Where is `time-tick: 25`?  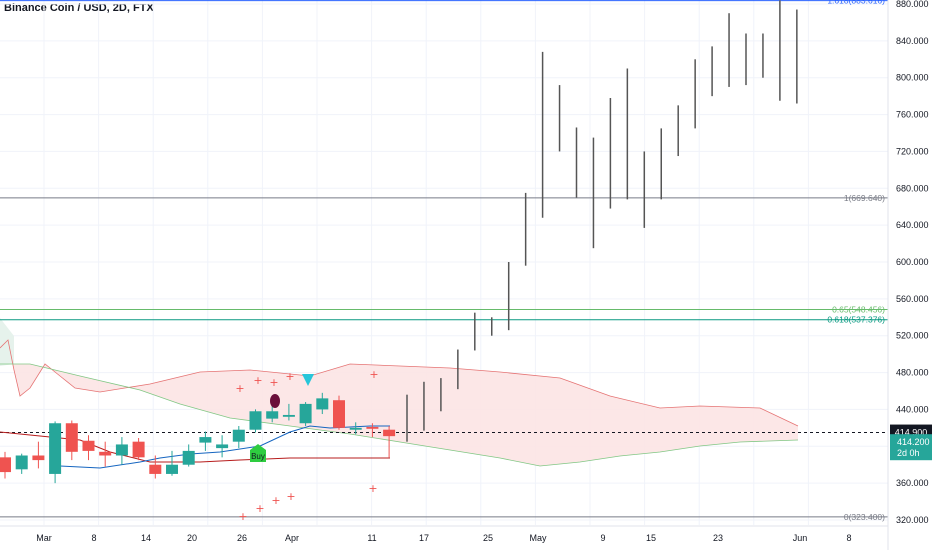
time-tick: 25 is located at coordinates (488, 538).